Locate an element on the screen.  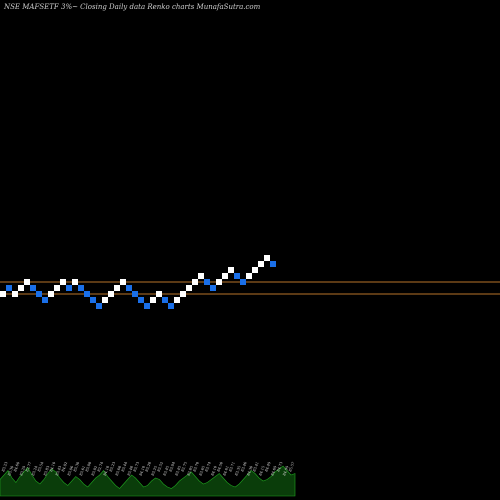
volume-label: 83.28 is located at coordinates (149, 467).